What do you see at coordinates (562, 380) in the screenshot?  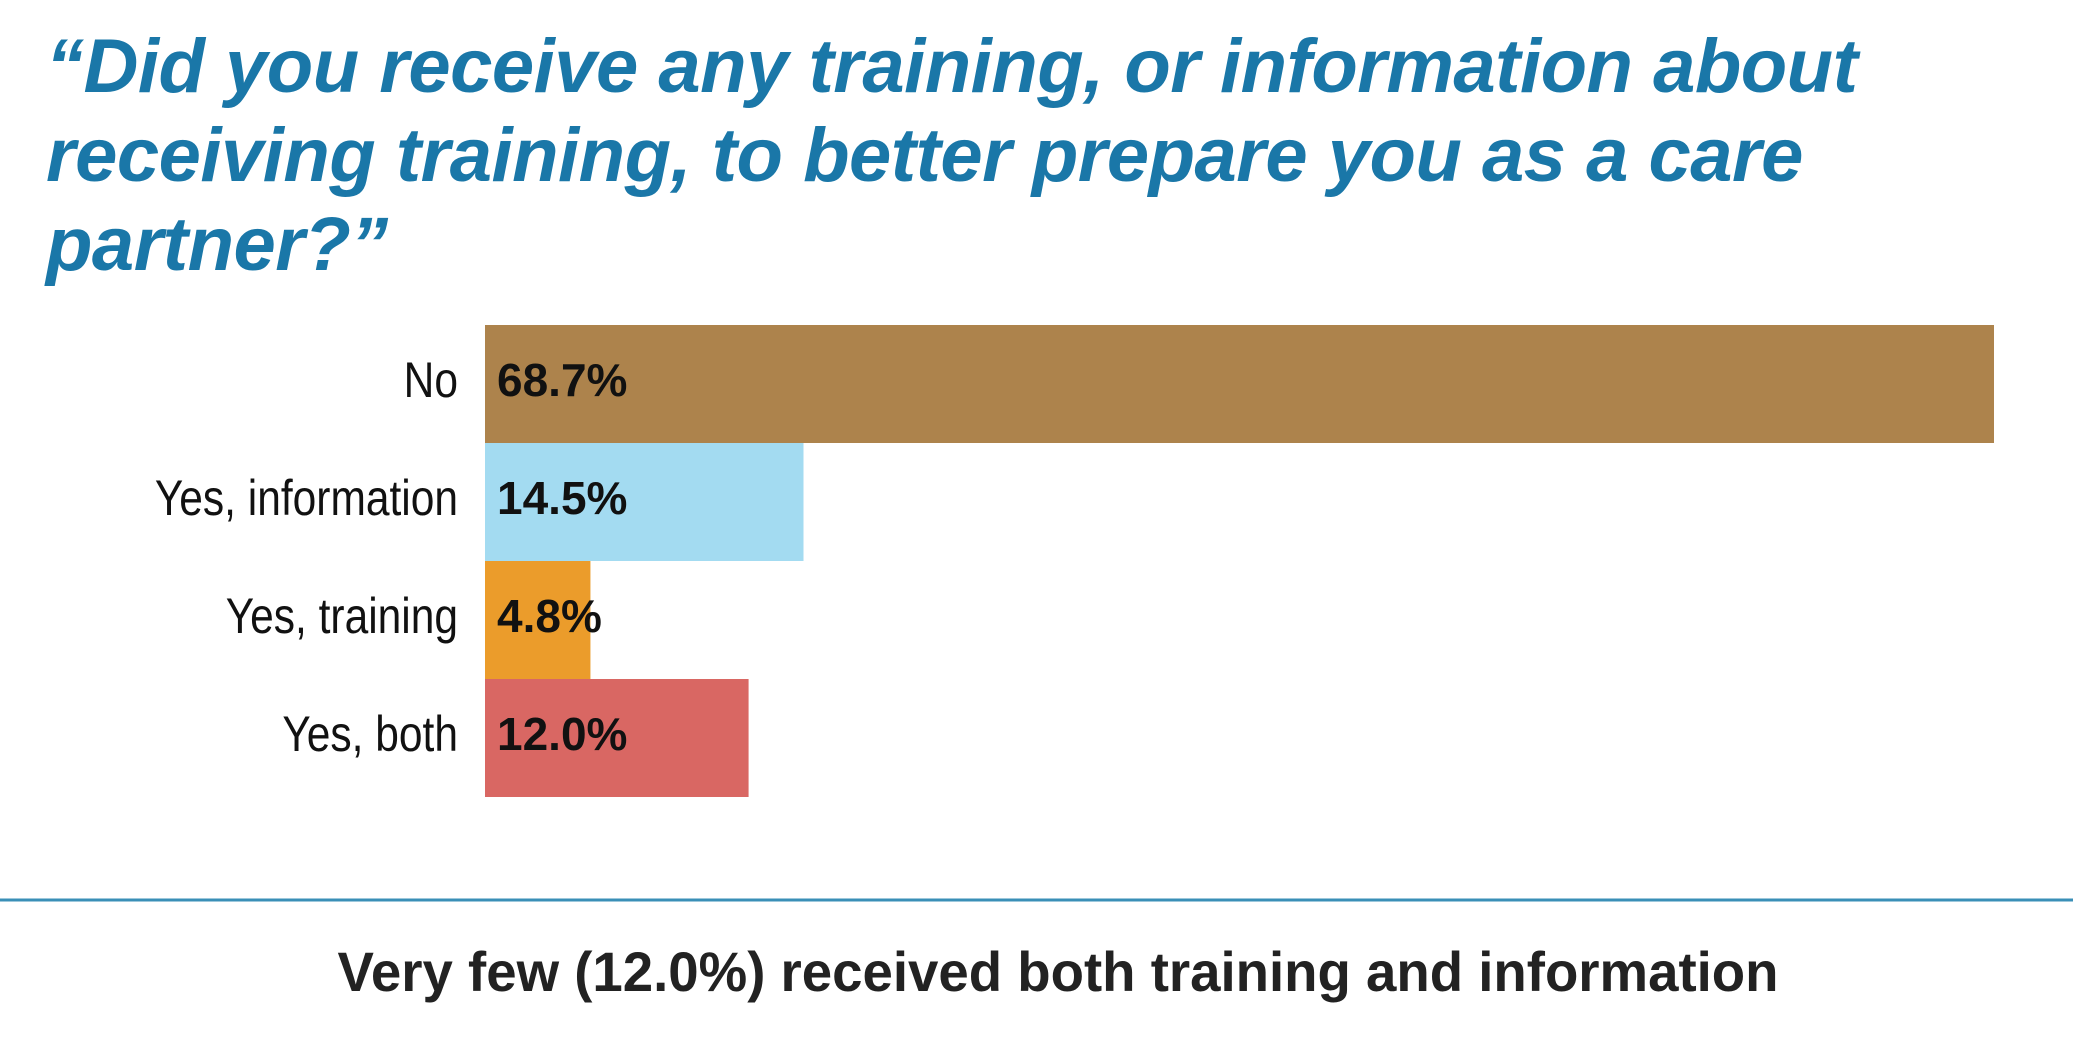 I see `value-label: 68.7%` at bounding box center [562, 380].